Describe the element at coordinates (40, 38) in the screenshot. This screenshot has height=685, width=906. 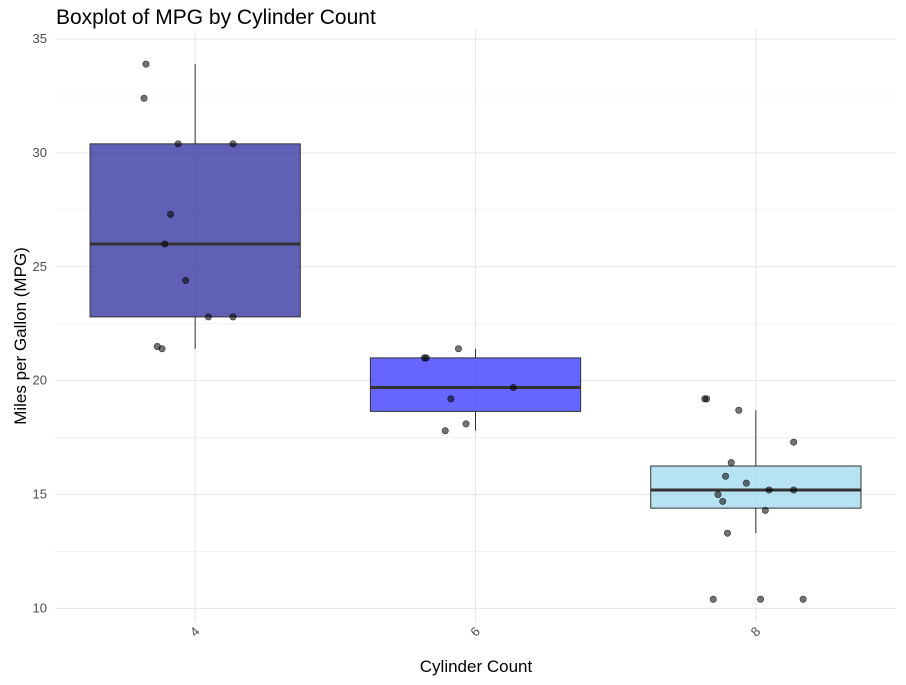
I see `y-tick-label: 35` at that location.